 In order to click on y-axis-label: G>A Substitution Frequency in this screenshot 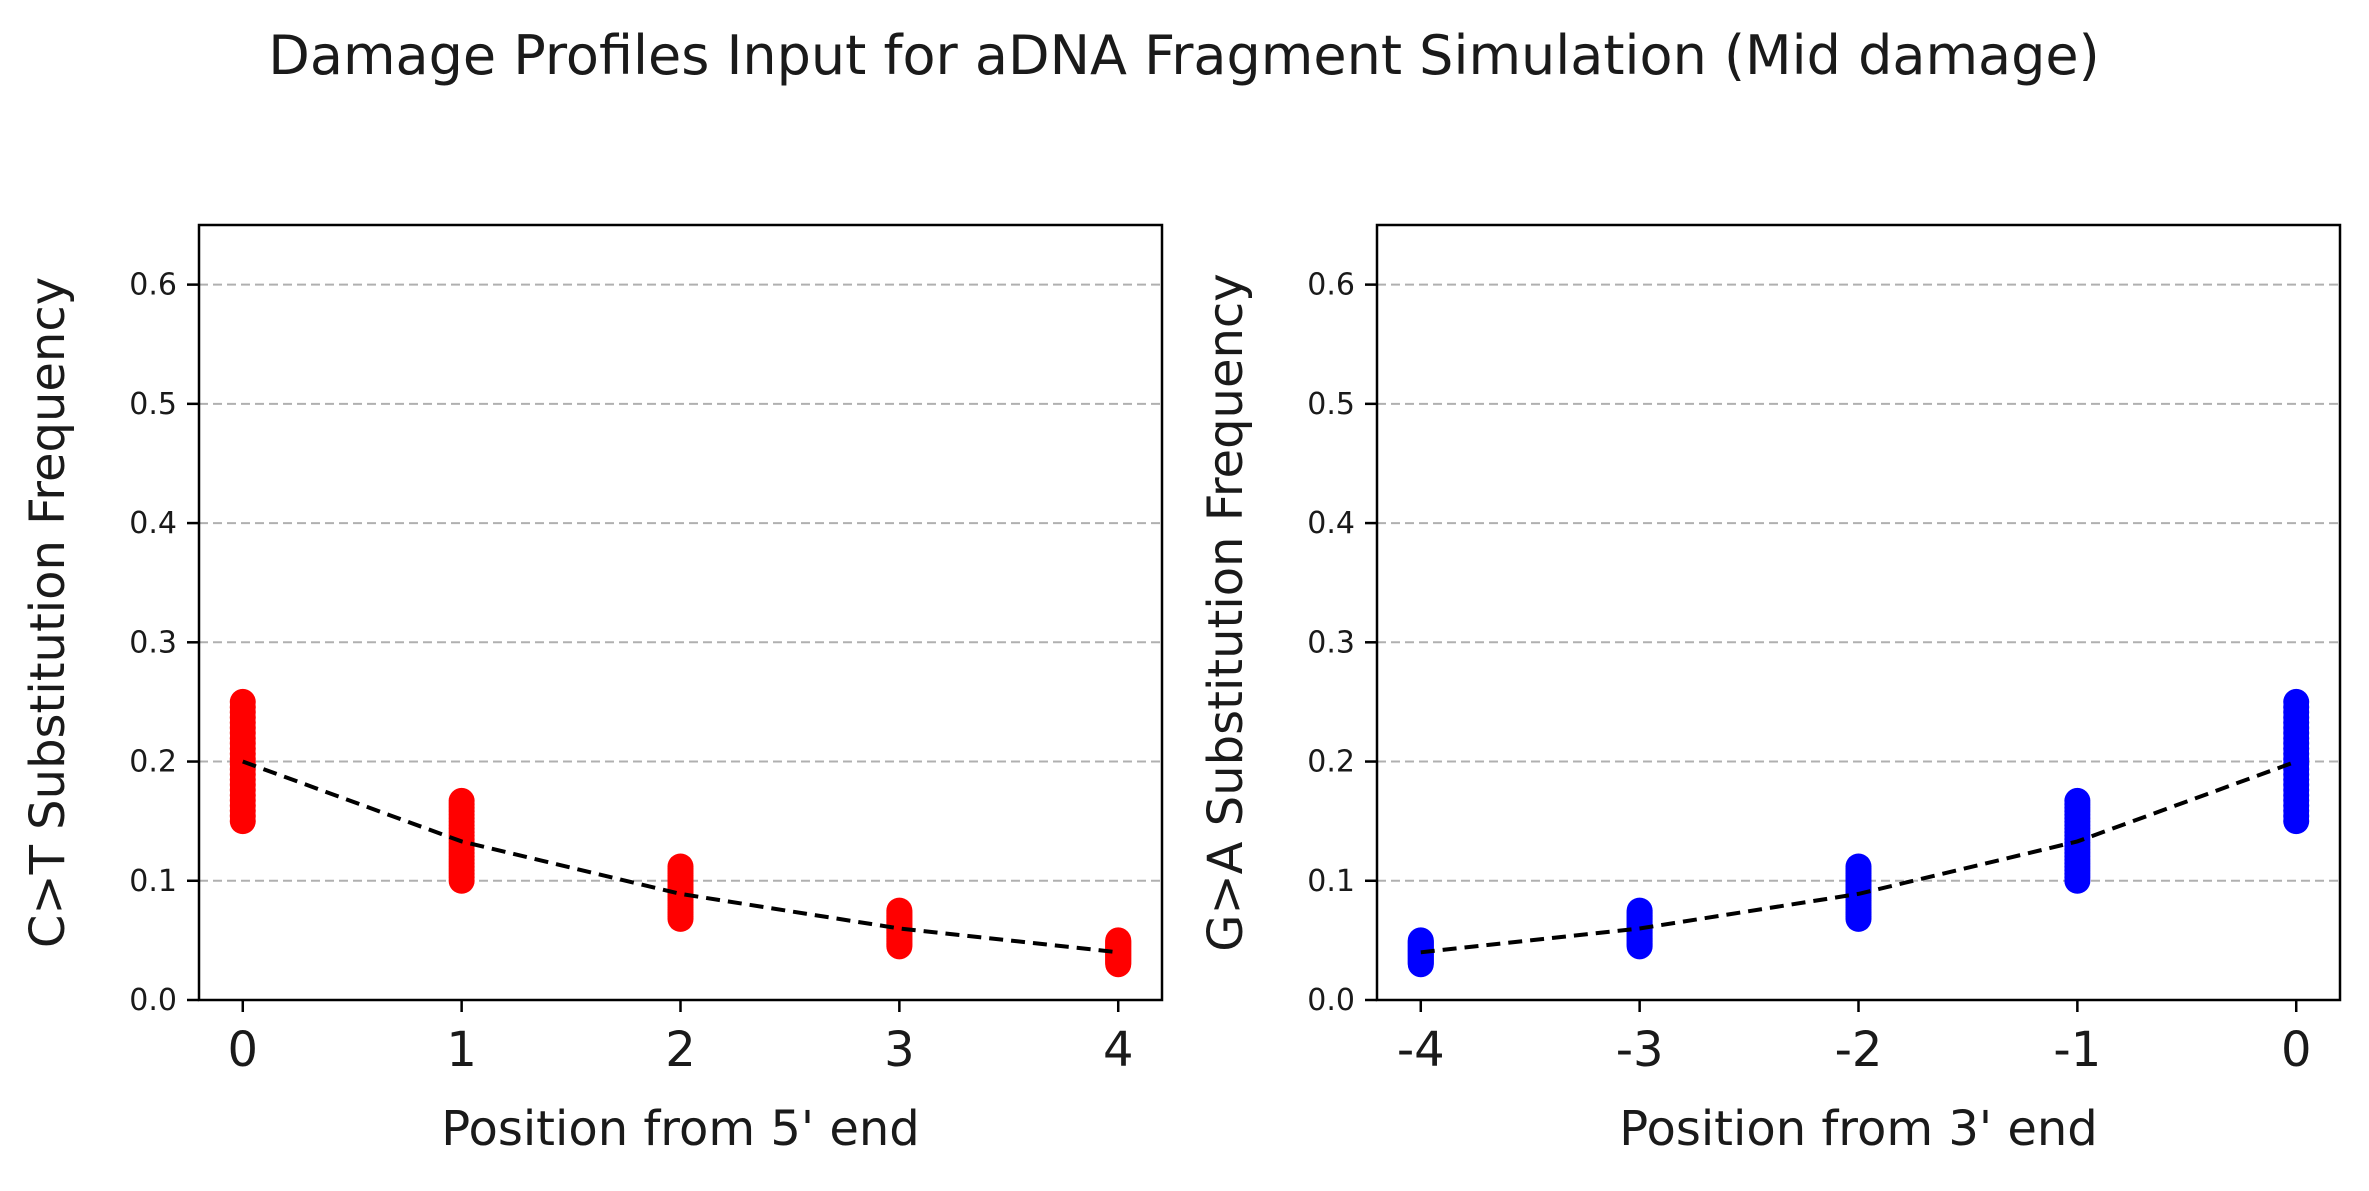, I will do `click(1226, 612)`.